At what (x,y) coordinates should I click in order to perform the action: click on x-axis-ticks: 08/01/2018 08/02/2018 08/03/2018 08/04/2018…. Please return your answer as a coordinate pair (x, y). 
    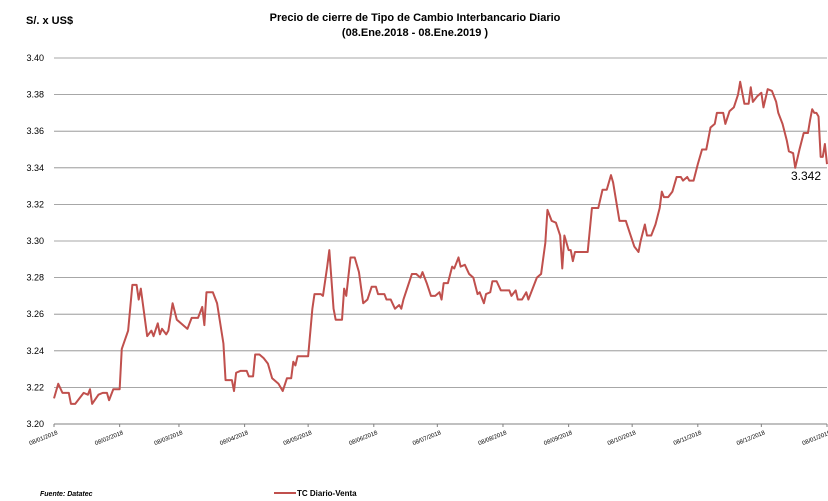
    Looking at the image, I should click on (428, 435).